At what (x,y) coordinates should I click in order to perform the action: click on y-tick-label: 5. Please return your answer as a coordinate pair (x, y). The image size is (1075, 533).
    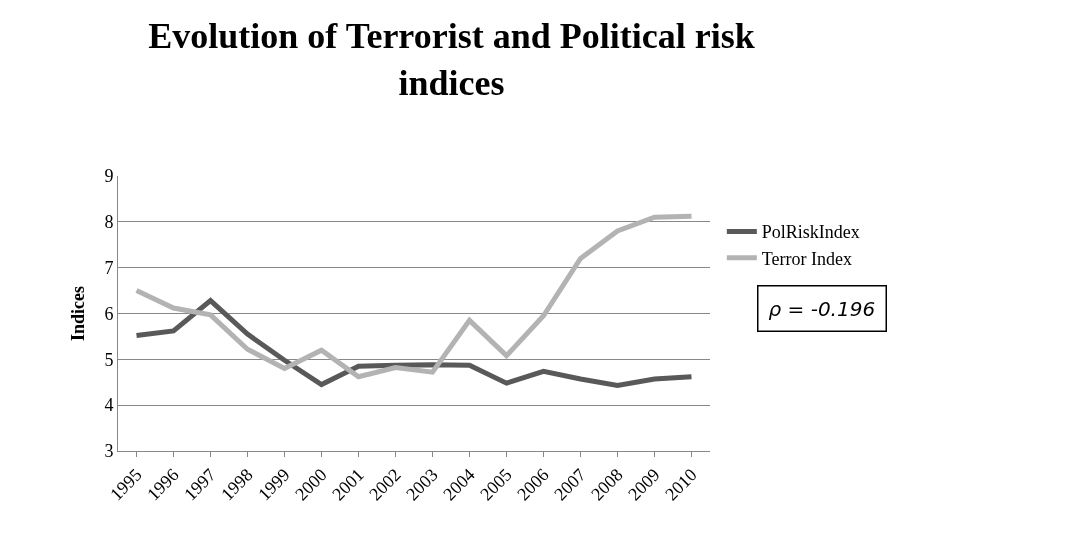
    Looking at the image, I should click on (109, 359).